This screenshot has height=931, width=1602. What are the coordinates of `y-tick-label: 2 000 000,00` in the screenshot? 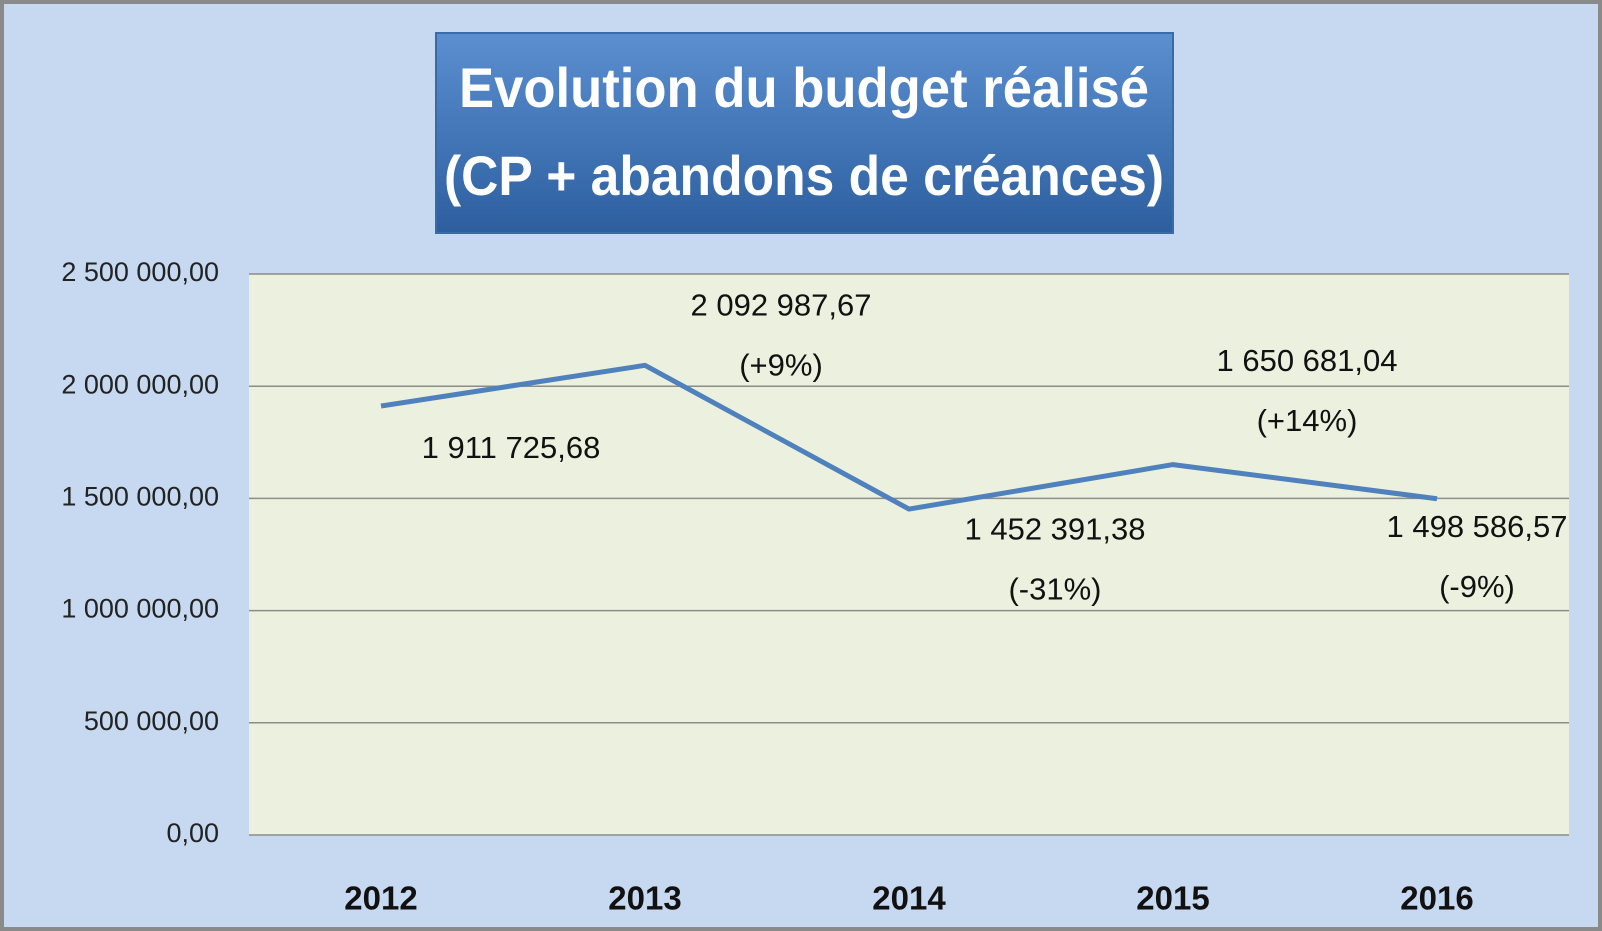 It's located at (140, 384).